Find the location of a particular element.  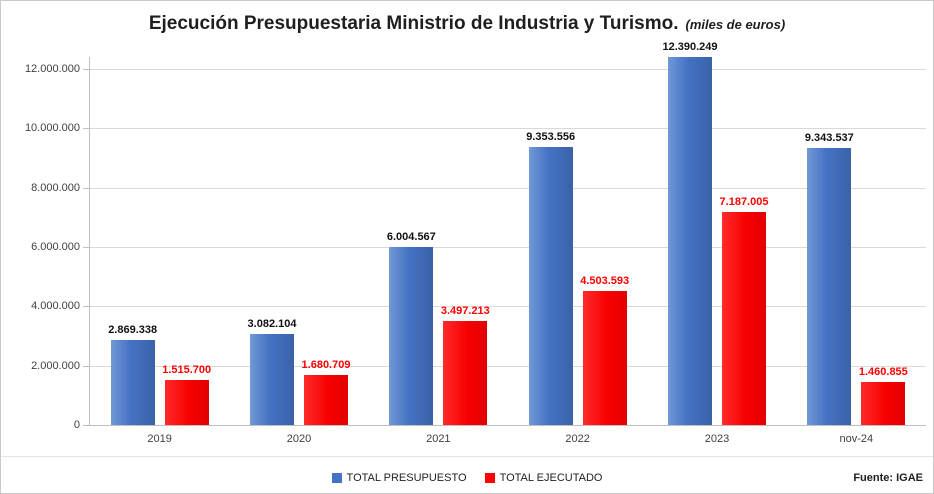

bar-value-label: 9.353.556 is located at coordinates (551, 137).